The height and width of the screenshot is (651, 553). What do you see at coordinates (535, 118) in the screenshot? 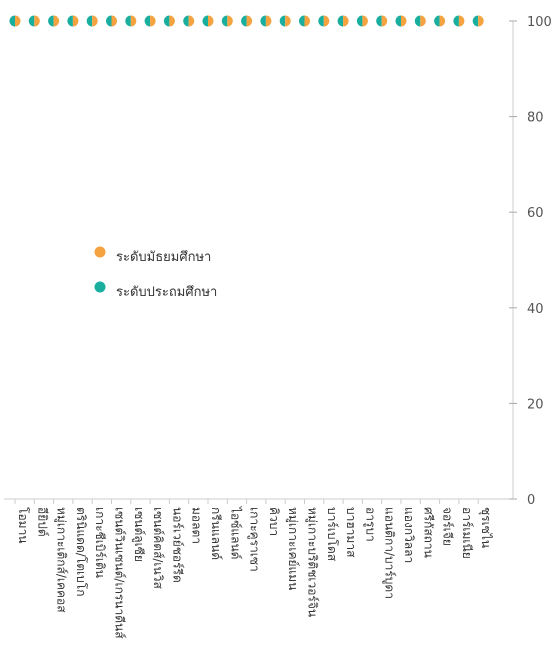
I see `y-tick-label: 80` at bounding box center [535, 118].